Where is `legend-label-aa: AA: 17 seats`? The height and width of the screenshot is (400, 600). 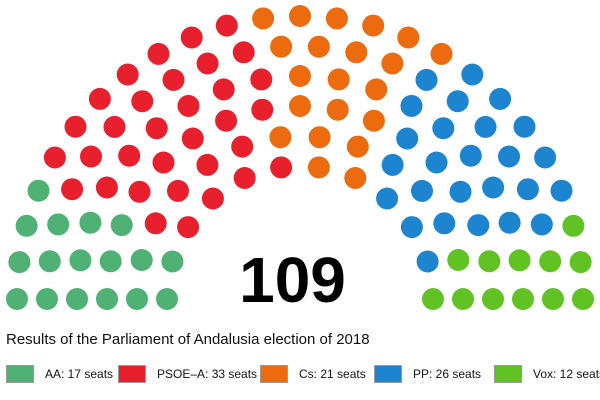
legend-label-aa: AA: 17 seats is located at coordinates (79, 374).